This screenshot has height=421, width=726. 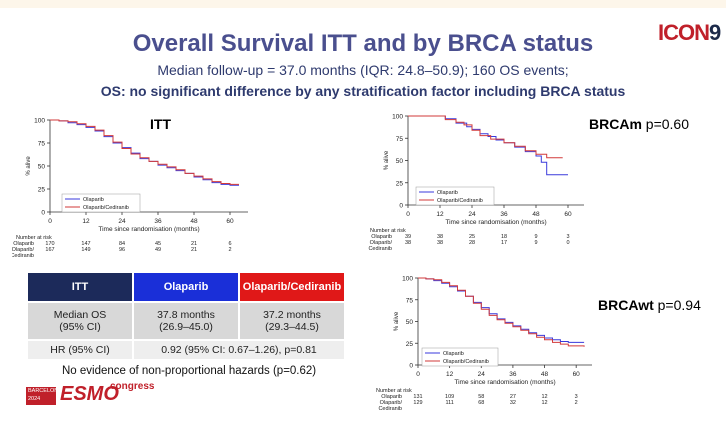 I want to click on esmo-year: 2024, so click(x=34, y=399).